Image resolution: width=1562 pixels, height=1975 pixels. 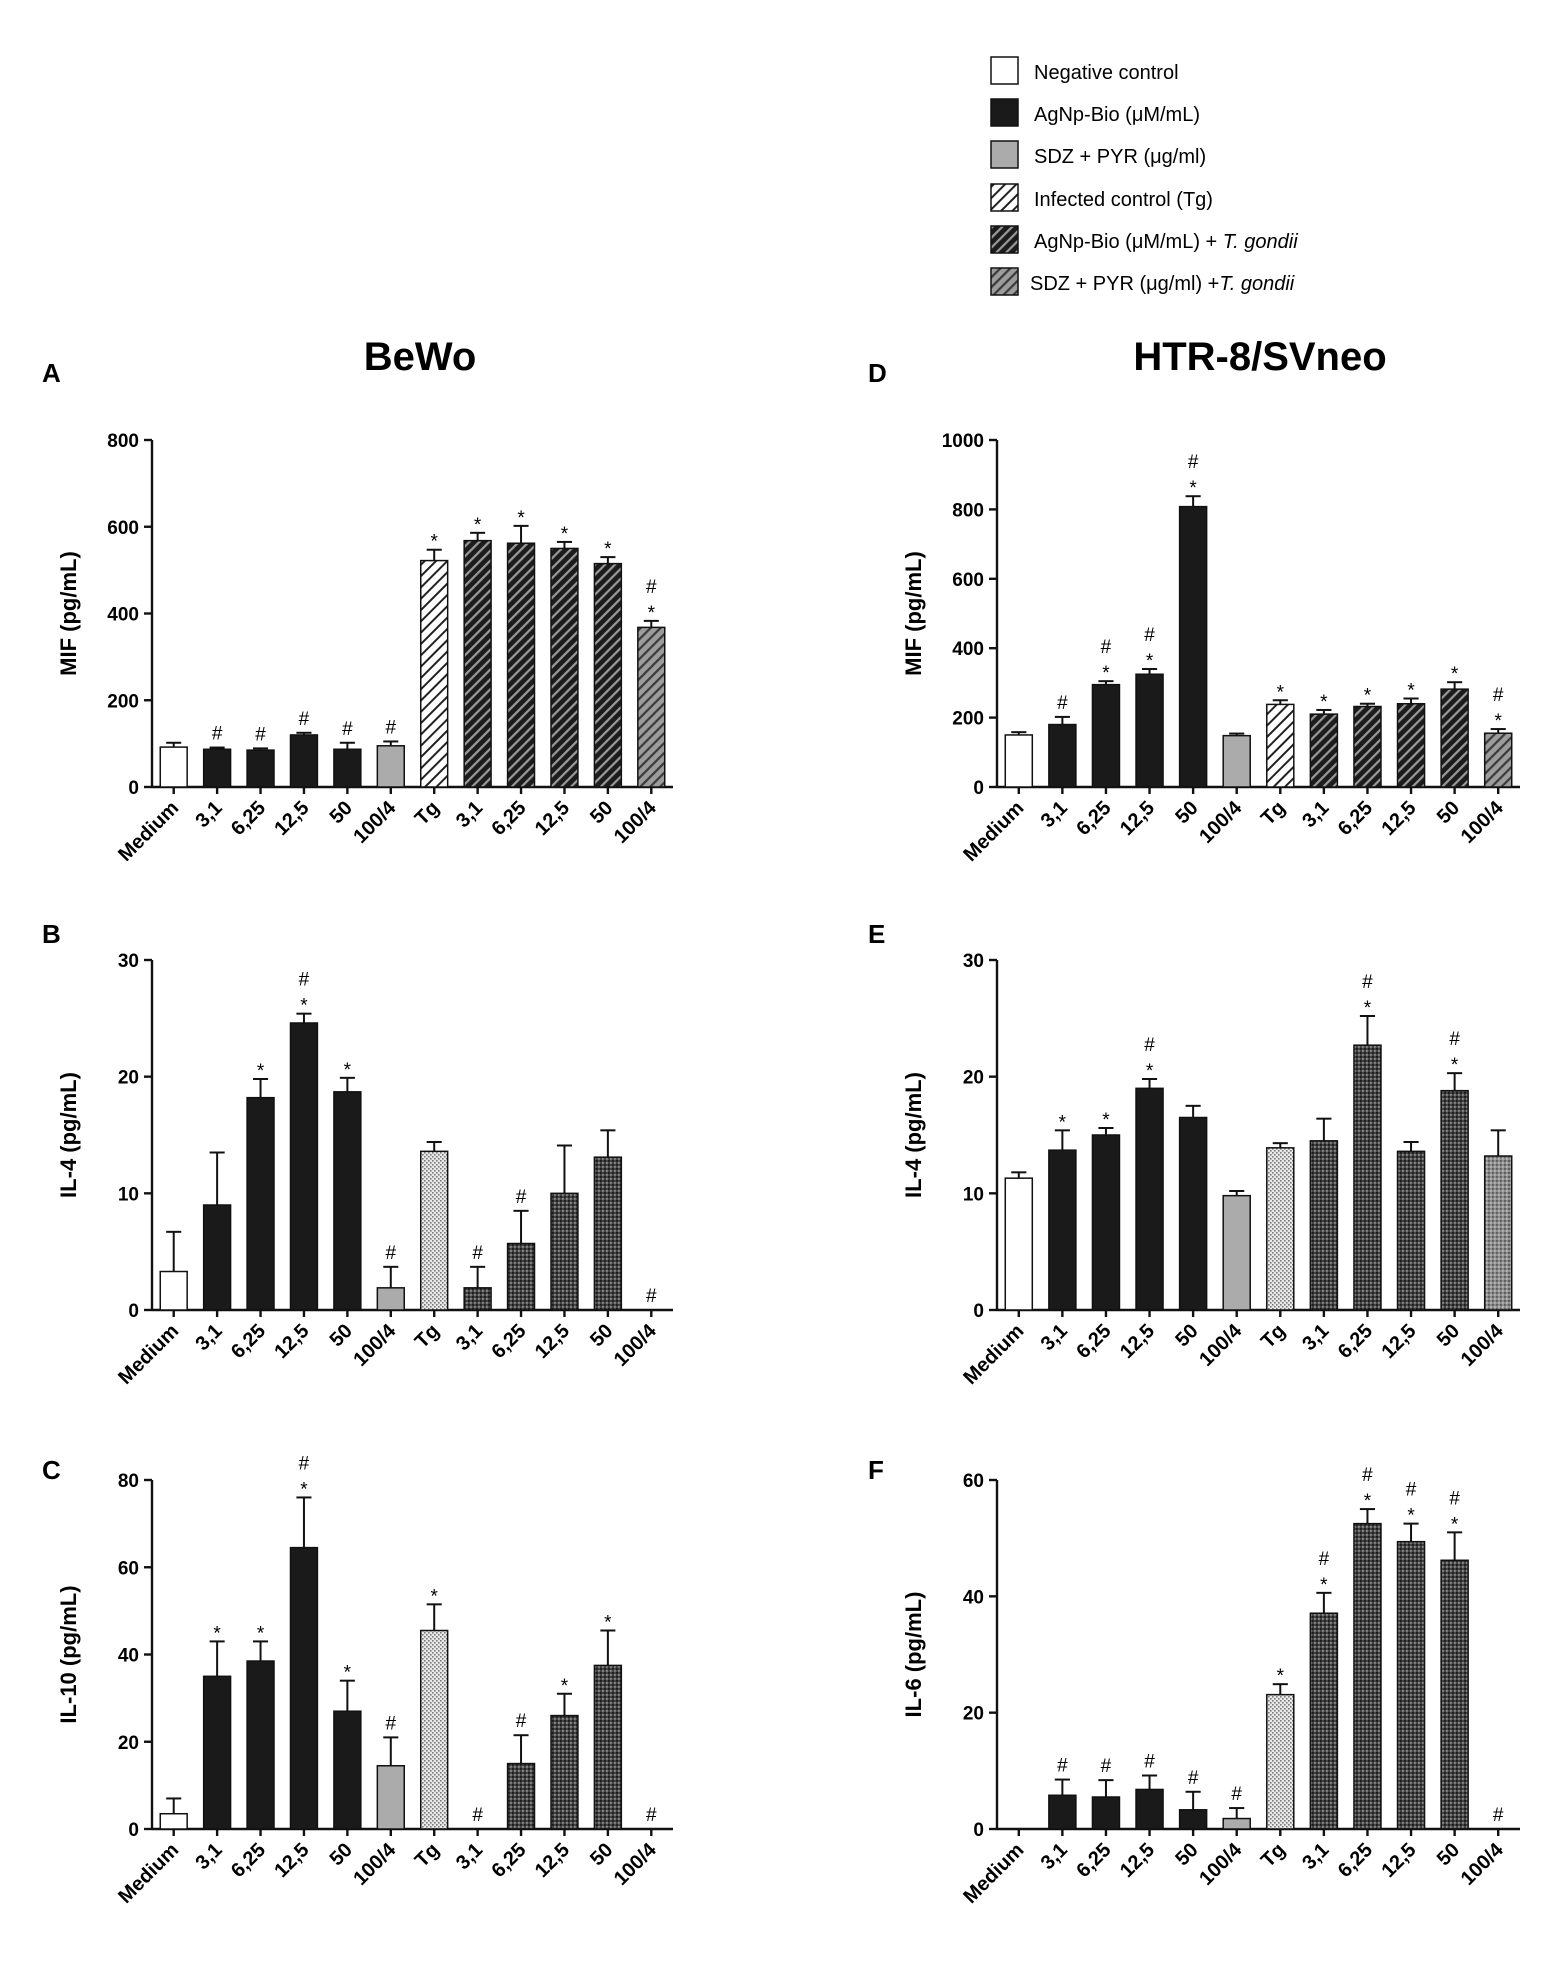 What do you see at coordinates (148, 1354) in the screenshot?
I see `x-category-label: Medium` at bounding box center [148, 1354].